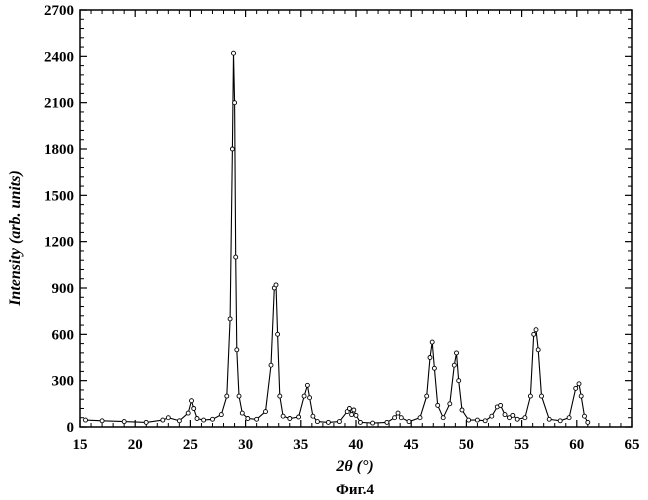 This screenshot has height=500, width=648. Describe the element at coordinates (71, 428) in the screenshot. I see `y-tick-label: 0` at that location.